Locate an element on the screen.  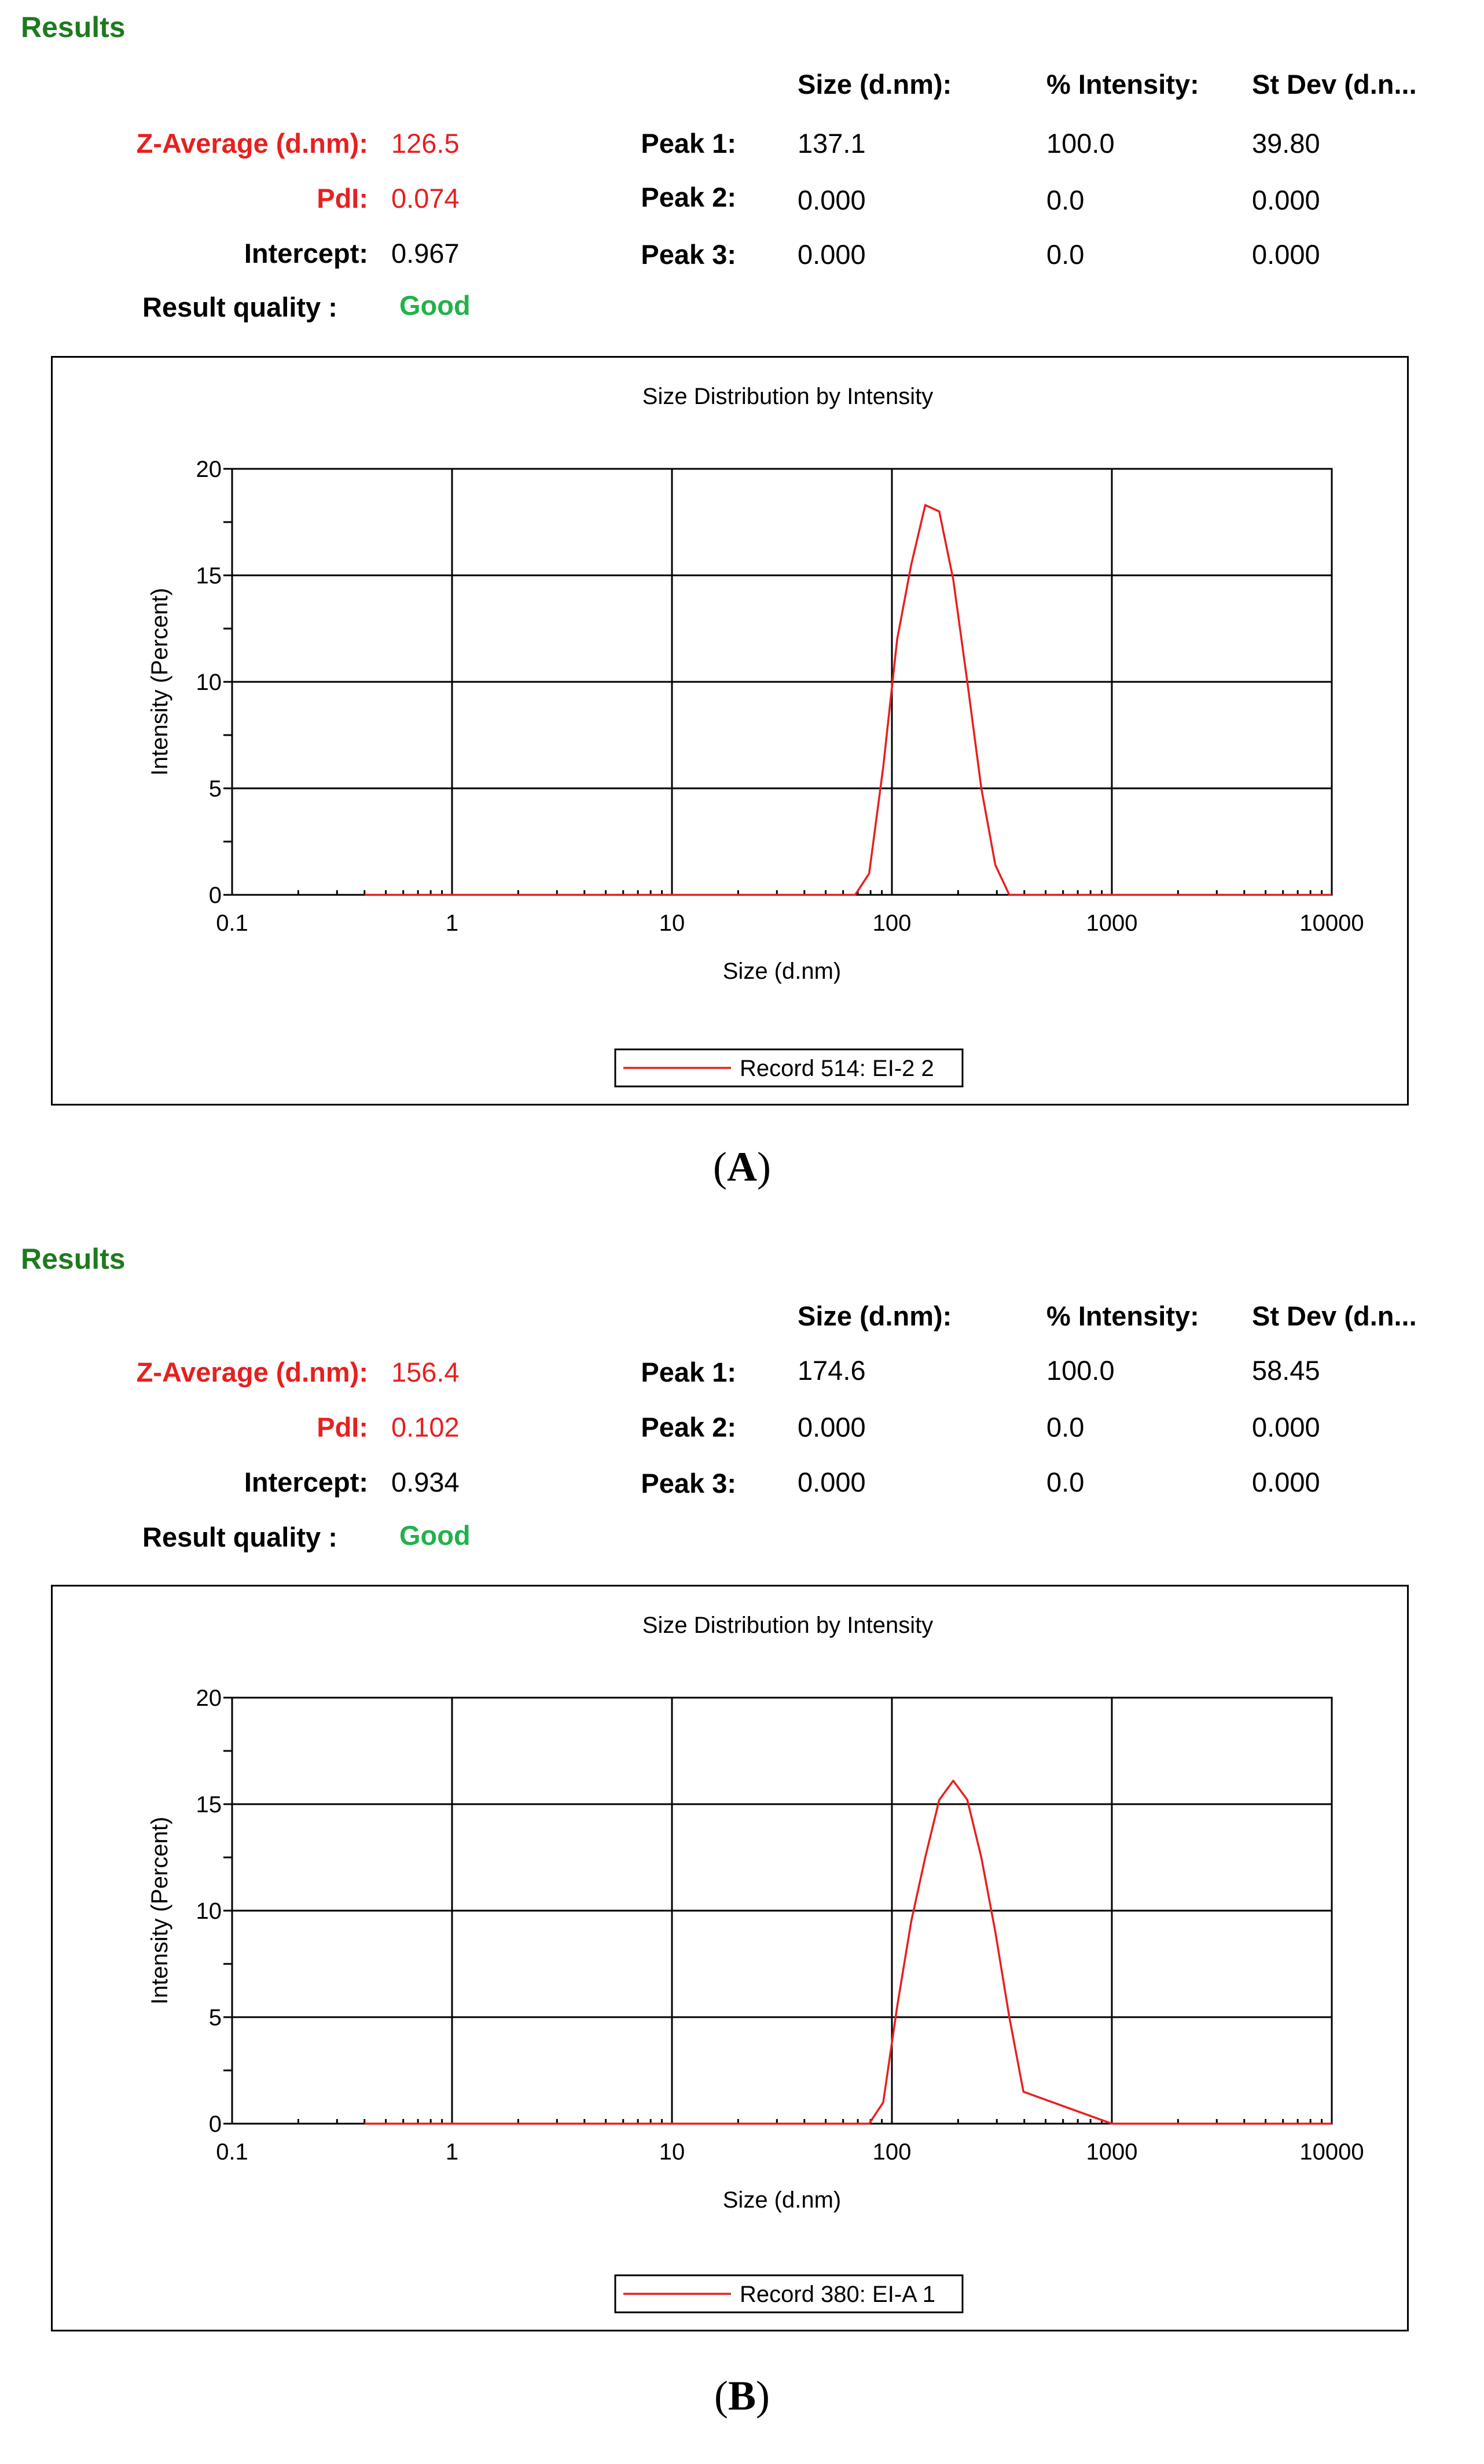
peak-1-stdev: 39.80 is located at coordinates (1286, 143).